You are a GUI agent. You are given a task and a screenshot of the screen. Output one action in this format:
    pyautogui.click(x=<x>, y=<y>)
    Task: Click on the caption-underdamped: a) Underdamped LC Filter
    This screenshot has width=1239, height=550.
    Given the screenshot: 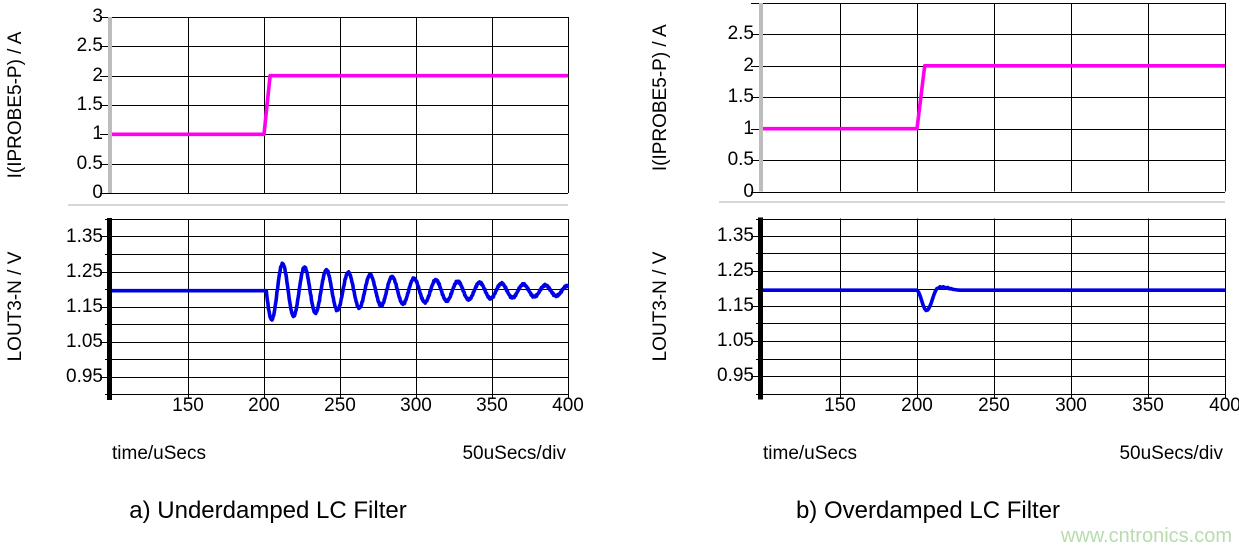 What is the action you would take?
    pyautogui.click(x=268, y=510)
    